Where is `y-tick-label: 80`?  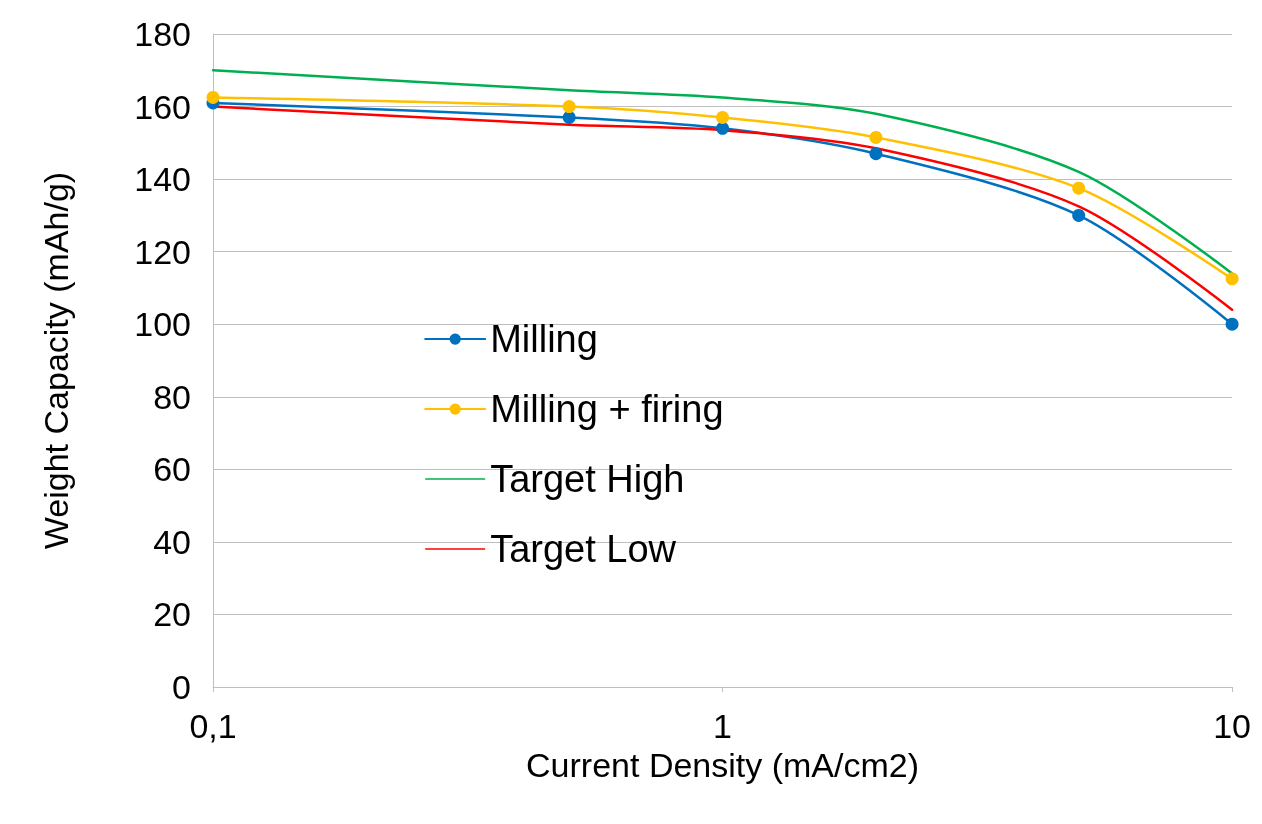
y-tick-label: 80 is located at coordinates (172, 396).